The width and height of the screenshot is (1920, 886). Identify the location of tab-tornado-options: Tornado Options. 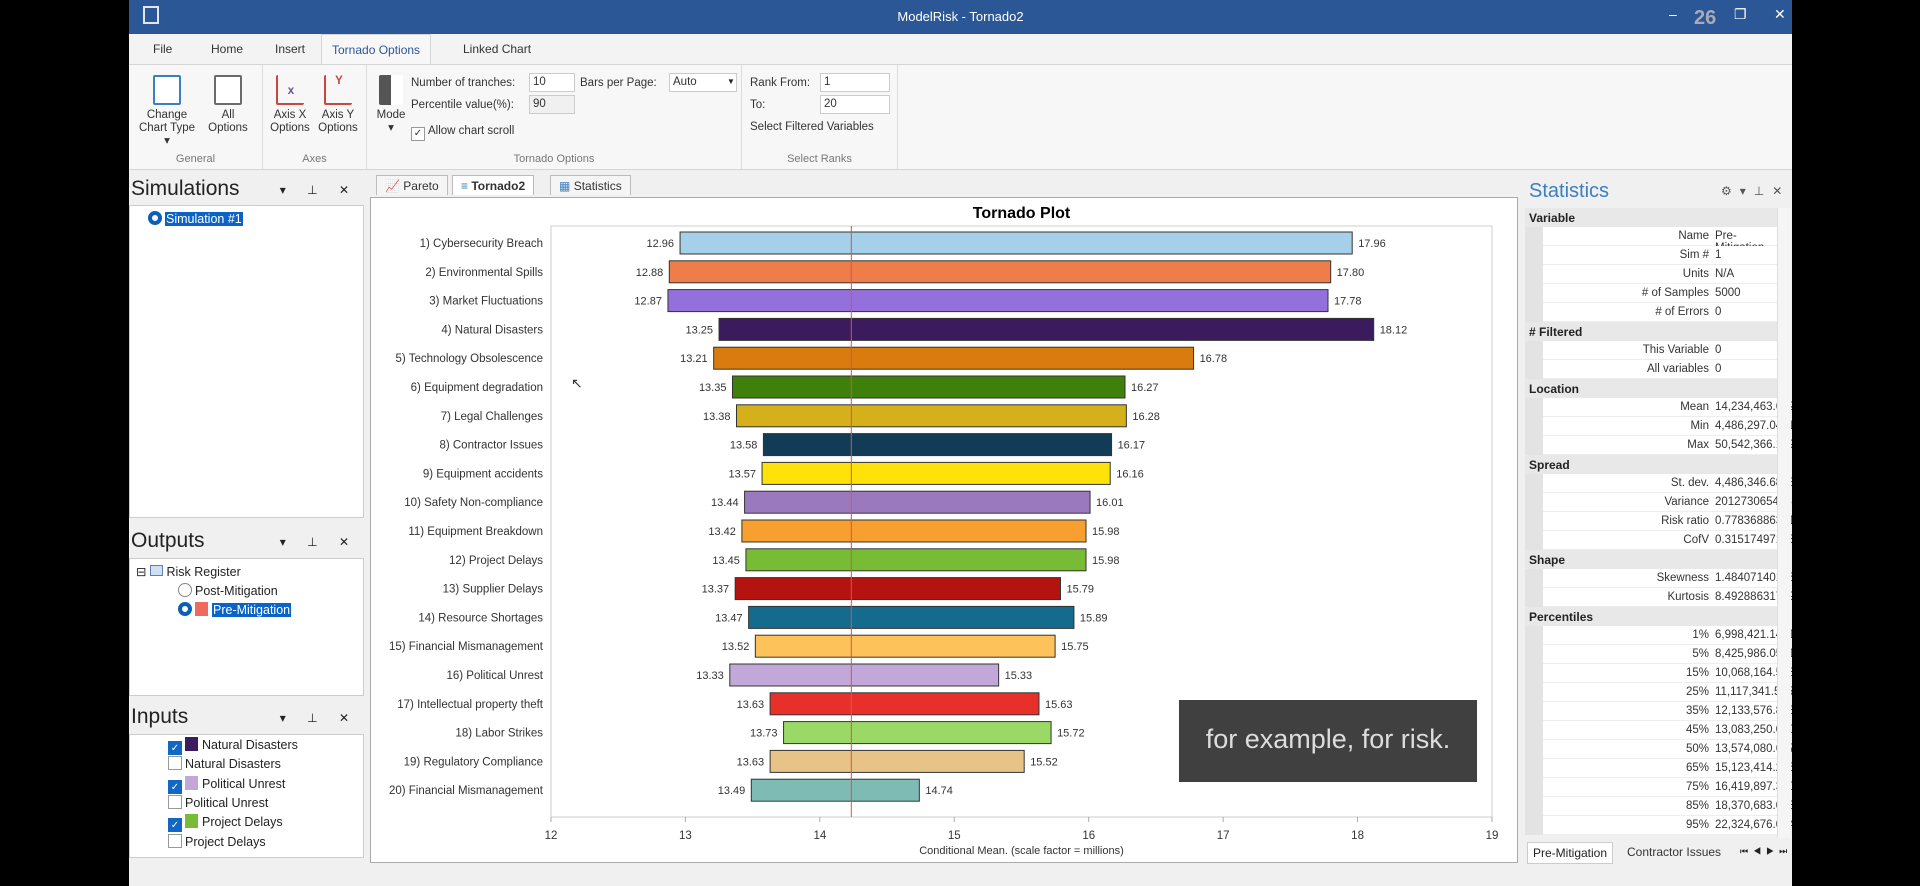
(376, 49).